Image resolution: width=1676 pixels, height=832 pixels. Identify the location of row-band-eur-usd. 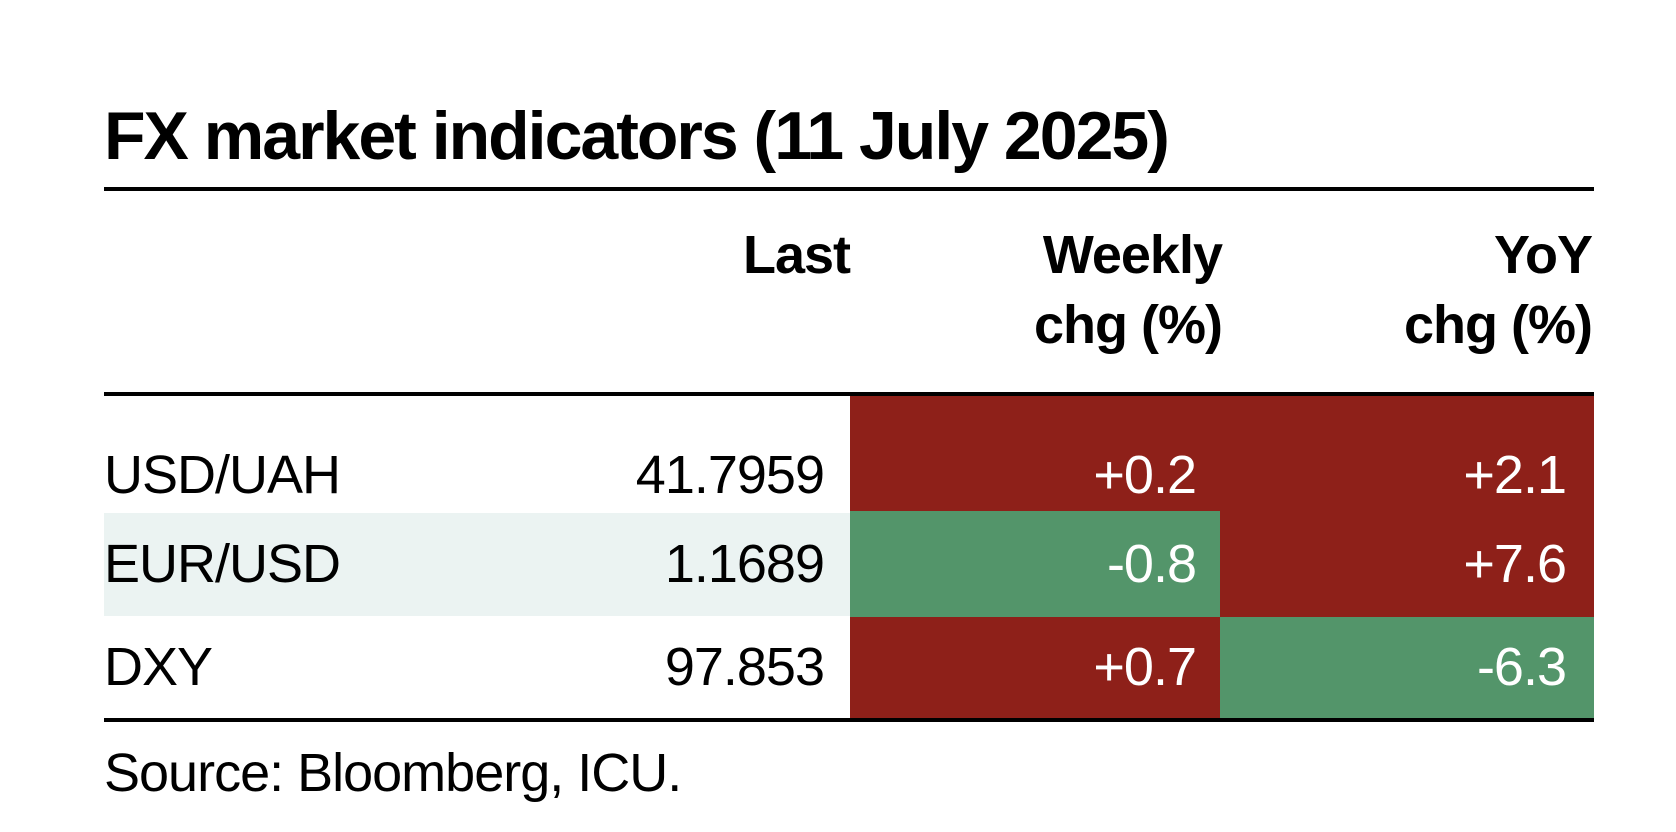
(477, 564).